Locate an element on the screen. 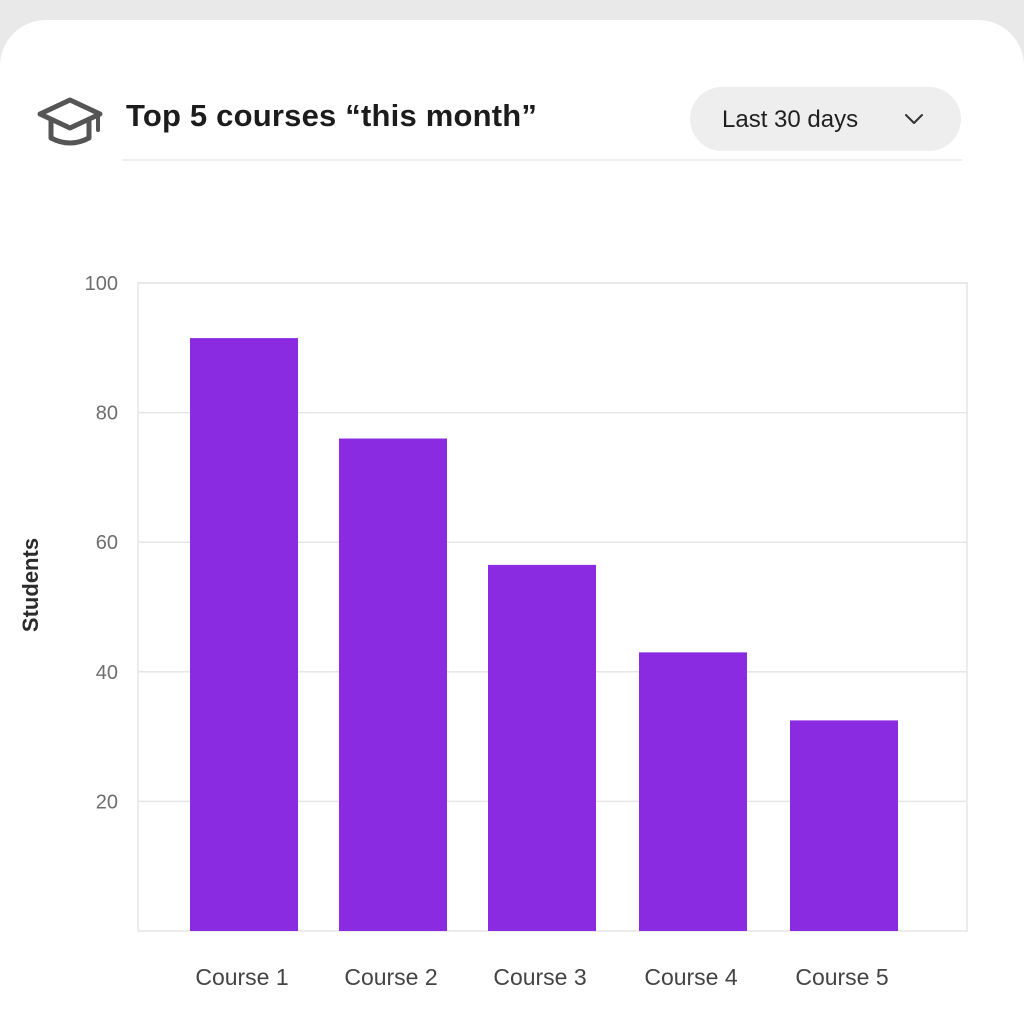  y-tick-label: 20 is located at coordinates (107, 802).